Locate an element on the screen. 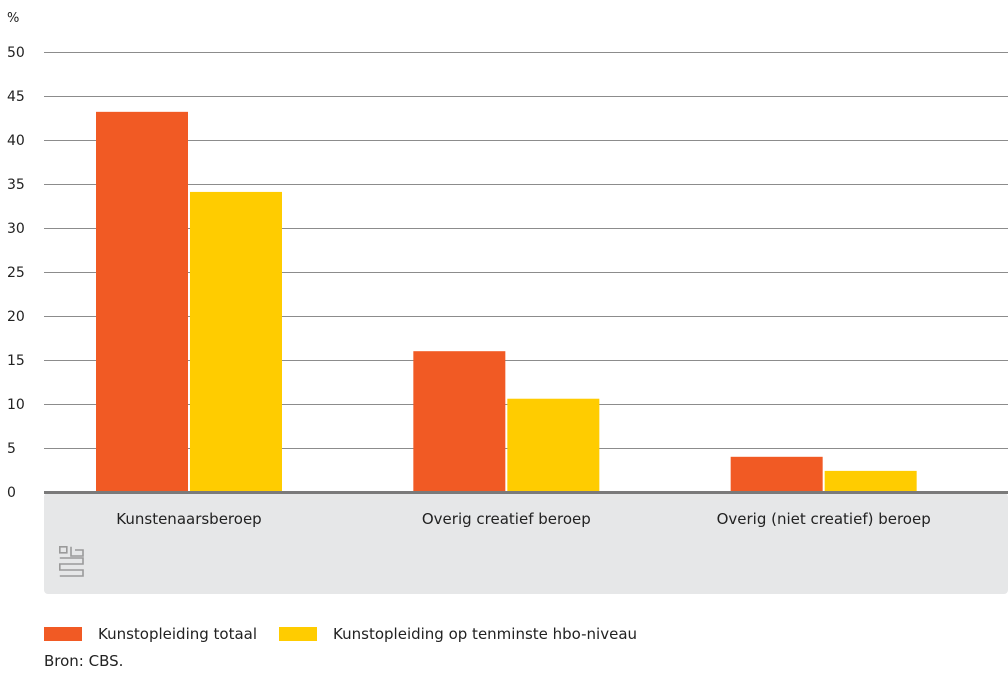 The image size is (1008, 674). y-tick-label: 0 is located at coordinates (11, 493).